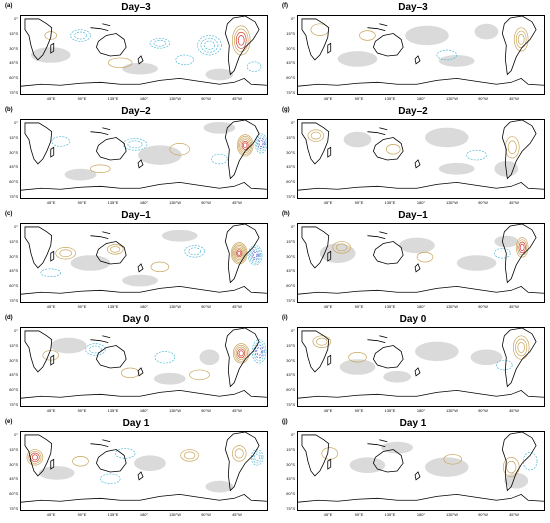  I want to click on lat-tick-label: 0°, so click(16, 18).